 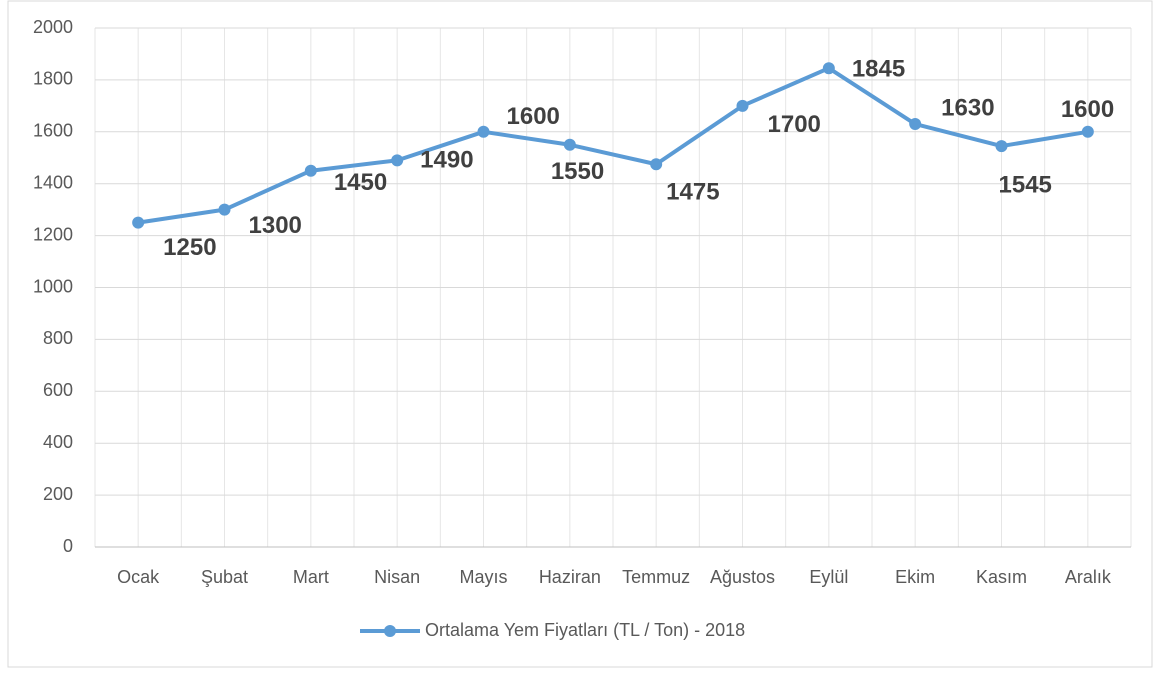 What do you see at coordinates (794, 124) in the screenshot?
I see `data-label: 1700` at bounding box center [794, 124].